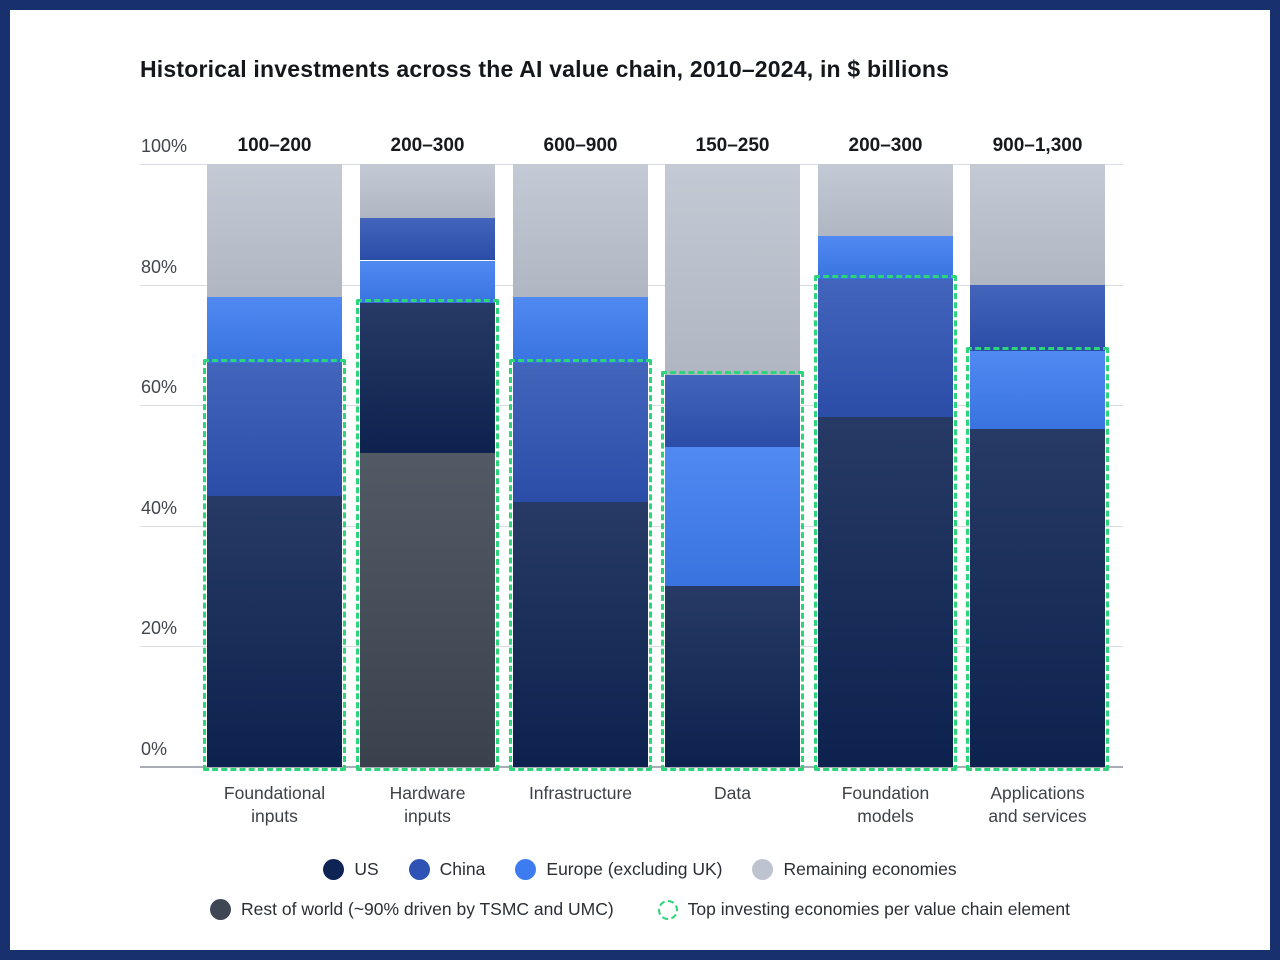 The height and width of the screenshot is (960, 1280). I want to click on segment-us-applications-and-services, so click(1037, 598).